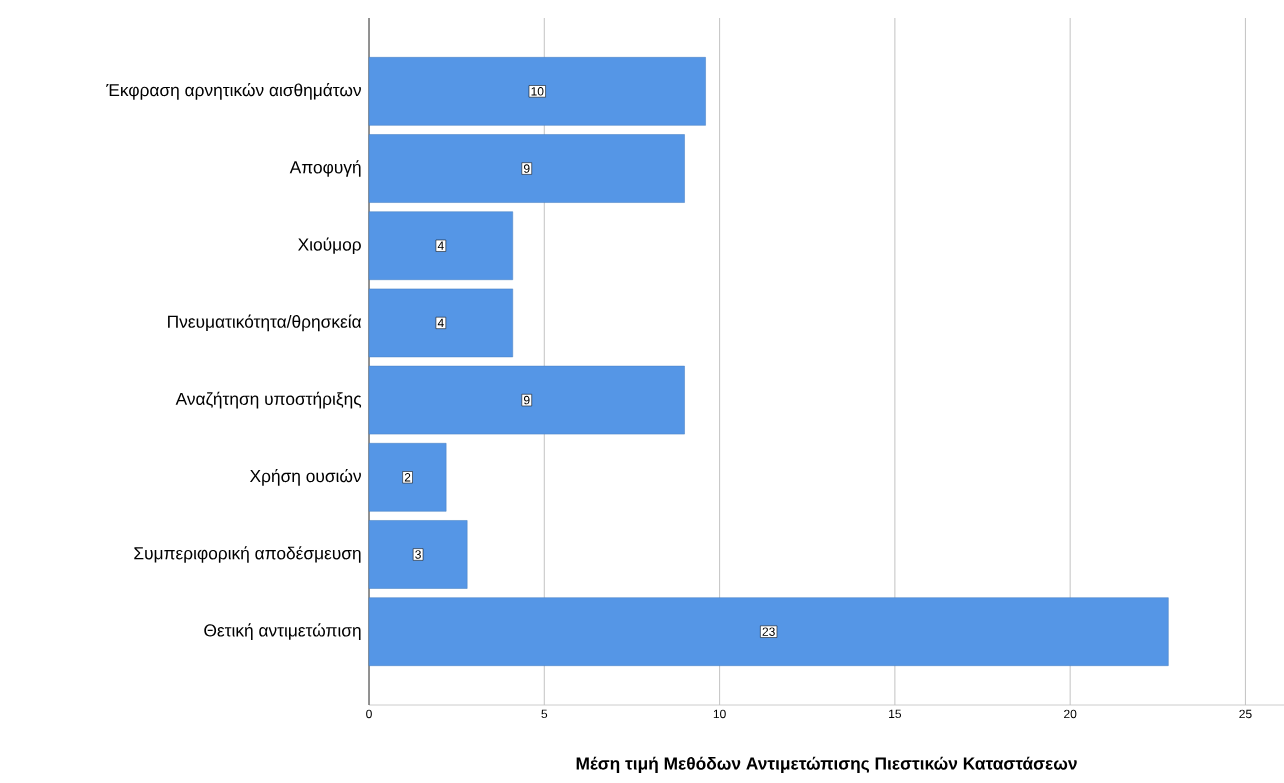 The height and width of the screenshot is (783, 1284). Describe the element at coordinates (826, 765) in the screenshot. I see `x-axis-title: Μέση τιμή Μεθόδων Αντιμετώπισης Πιεστικών Καταστάσεων` at that location.